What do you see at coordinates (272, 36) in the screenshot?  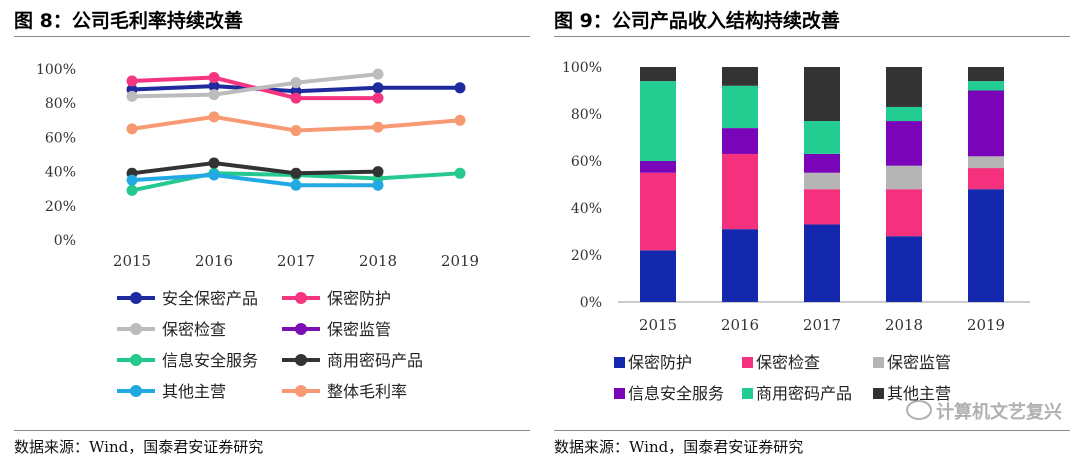 I see `left-top-rule` at bounding box center [272, 36].